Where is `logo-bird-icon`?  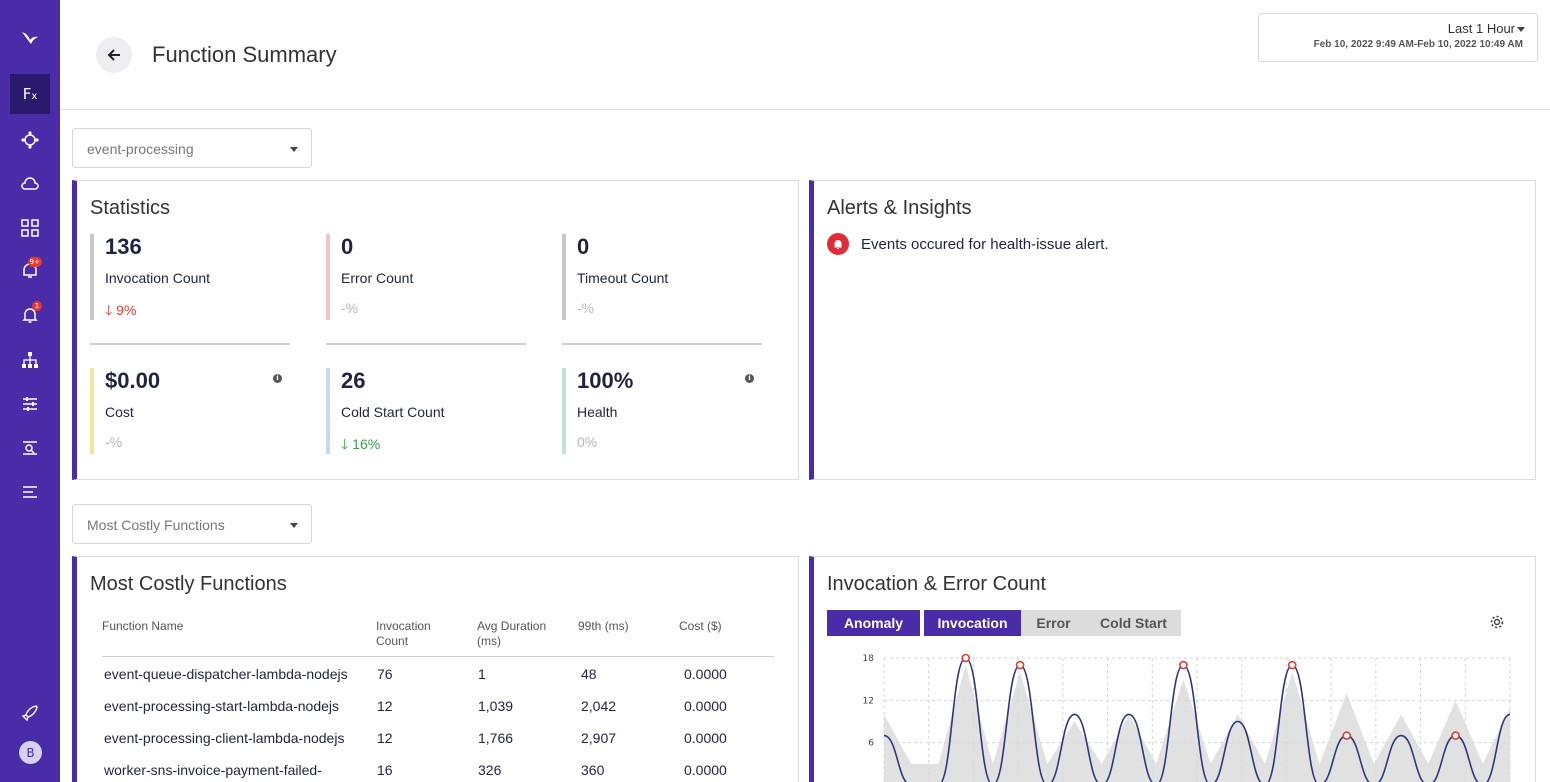
logo-bird-icon is located at coordinates (30, 38).